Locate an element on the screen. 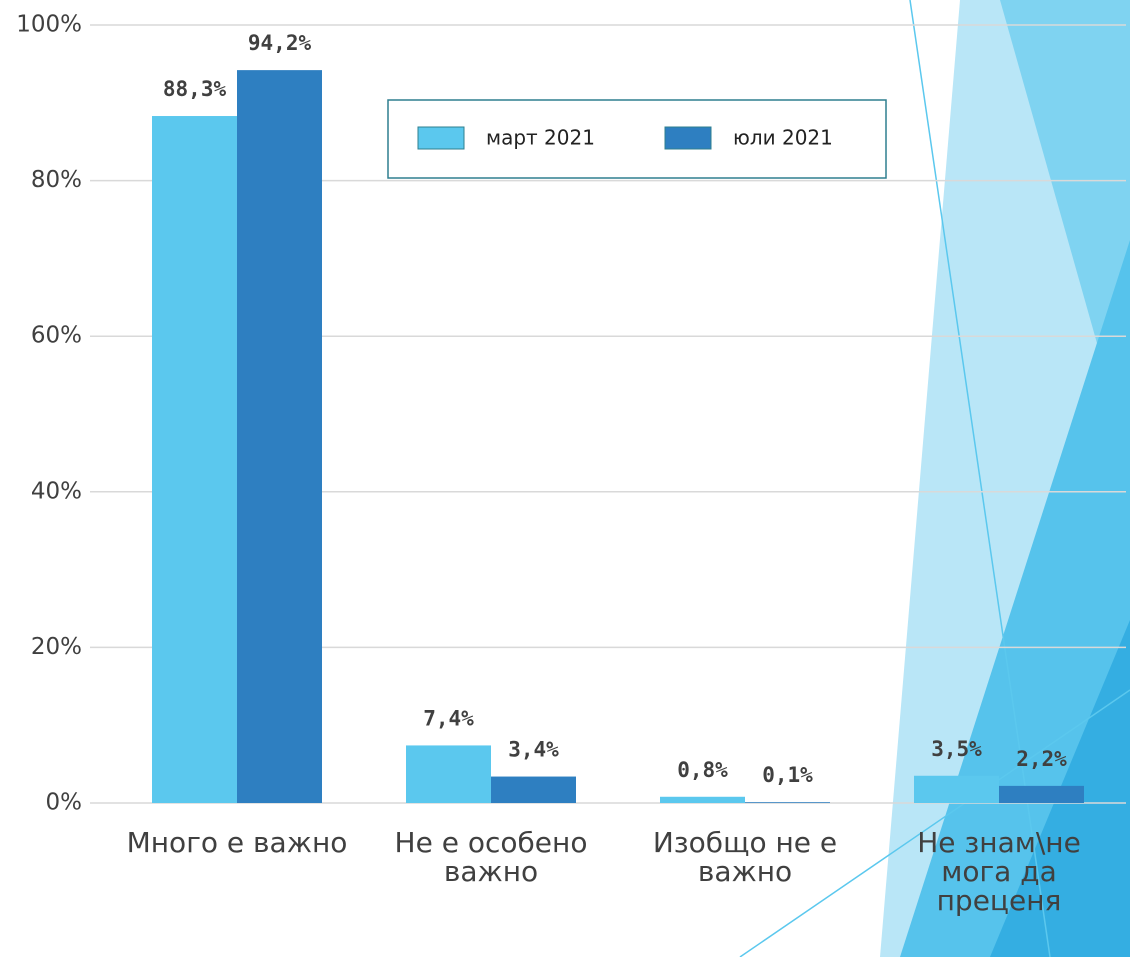 This screenshot has height=957, width=1130. decor-line is located at coordinates (934, 823).